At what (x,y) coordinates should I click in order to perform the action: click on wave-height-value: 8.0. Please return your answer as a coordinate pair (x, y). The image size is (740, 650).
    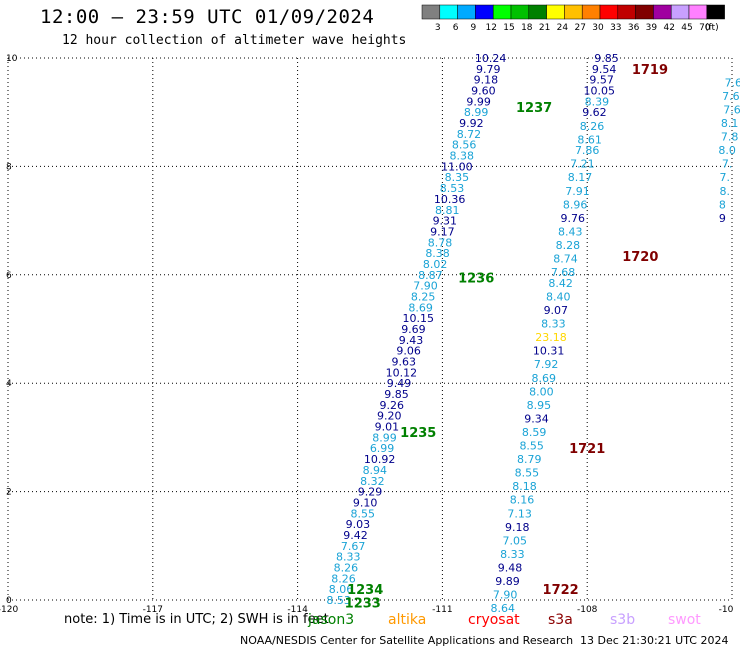
    Looking at the image, I should click on (727, 150).